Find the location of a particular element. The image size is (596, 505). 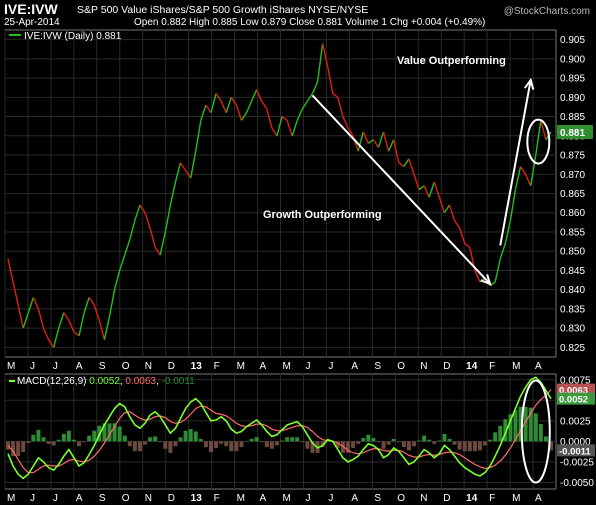

macd-value-badge is located at coordinates (576, 398).